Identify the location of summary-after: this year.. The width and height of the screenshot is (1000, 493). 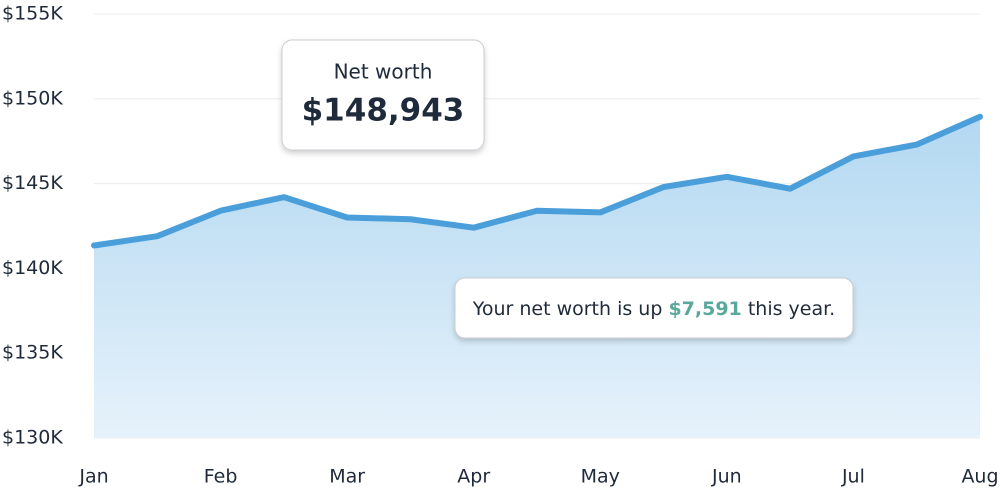
(791, 309).